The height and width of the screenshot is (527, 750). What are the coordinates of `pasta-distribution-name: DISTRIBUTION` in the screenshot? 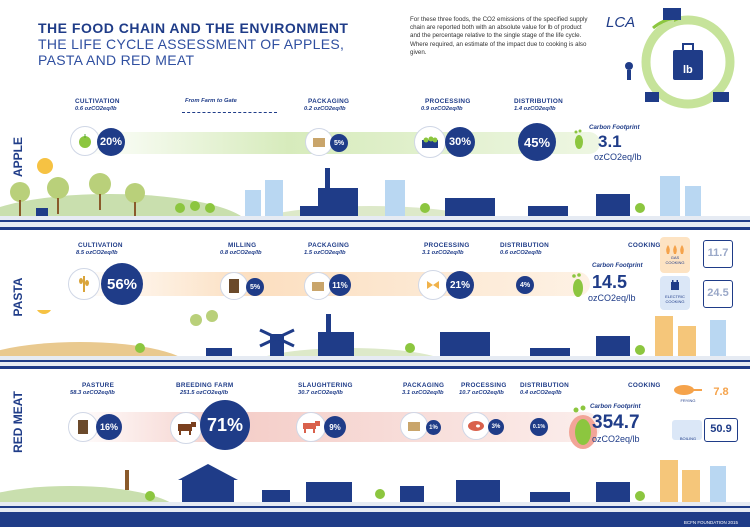 It's located at (525, 245).